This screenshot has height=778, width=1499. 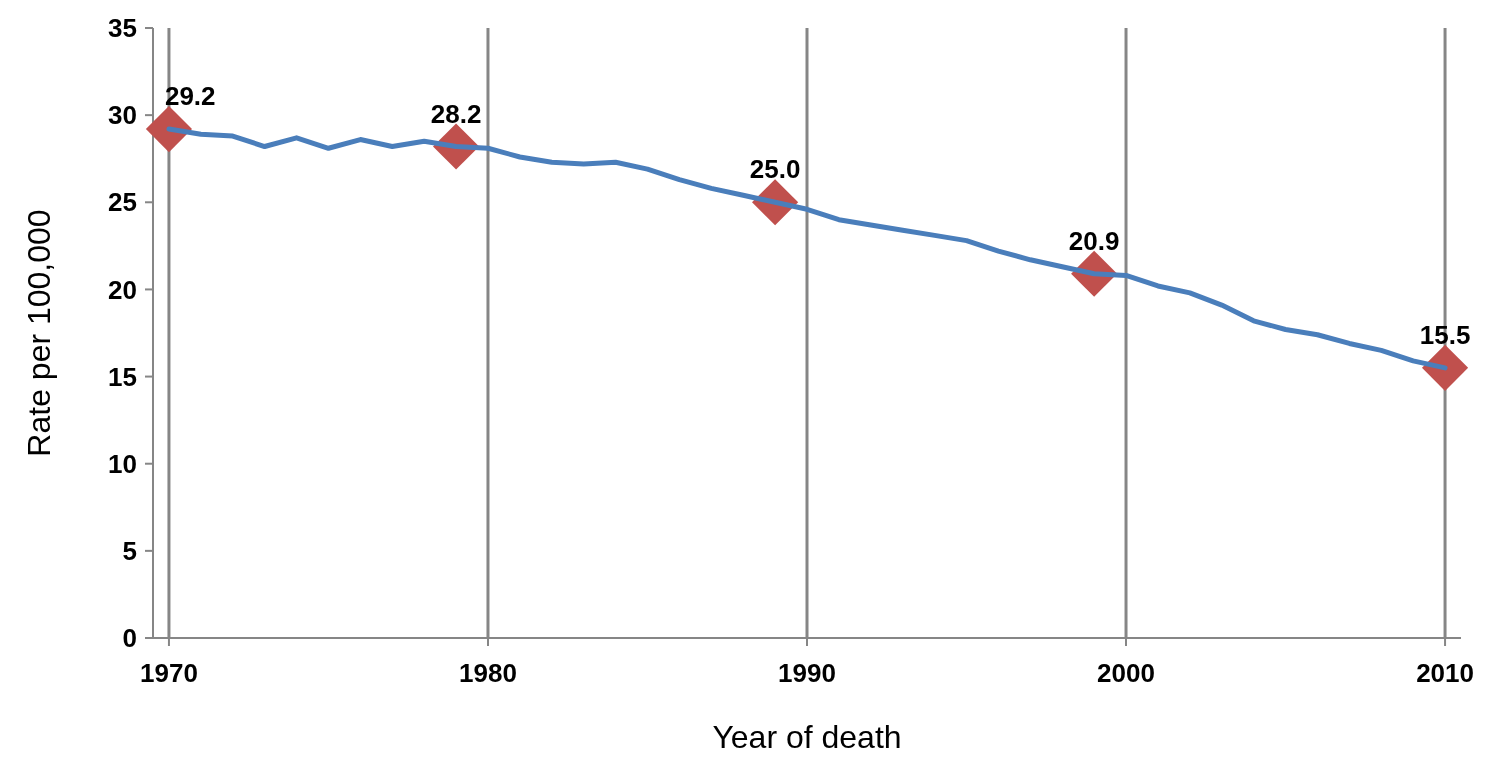 I want to click on data-label: 25.0, so click(x=775, y=169).